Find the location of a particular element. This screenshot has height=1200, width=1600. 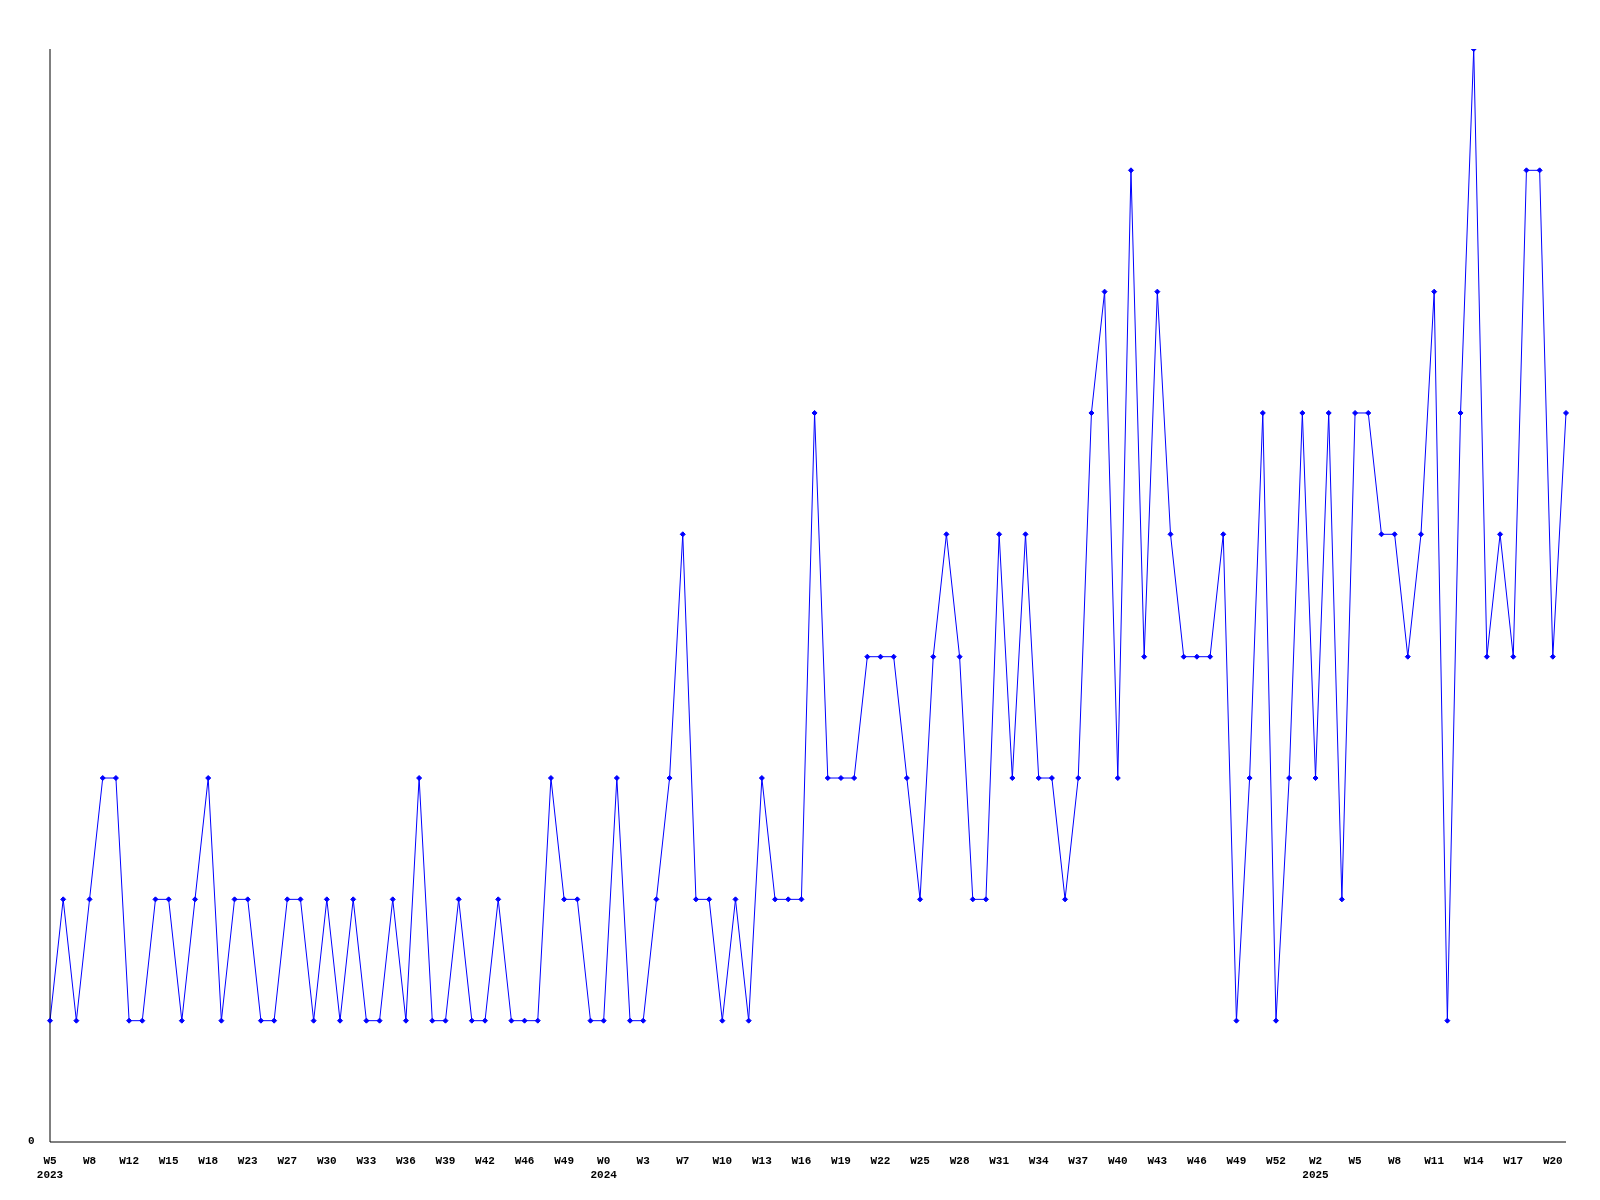

x-tick-label: W20 is located at coordinates (1552, 1161).